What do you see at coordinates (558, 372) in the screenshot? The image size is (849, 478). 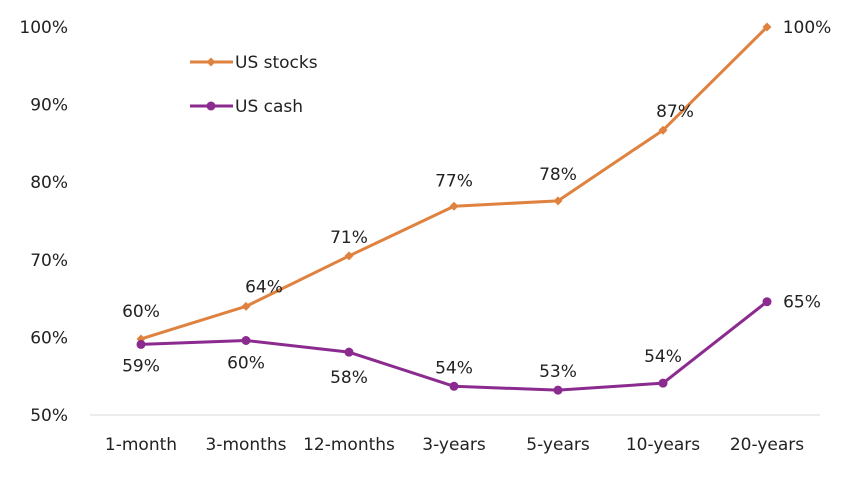 I see `data-label: 53%` at bounding box center [558, 372].